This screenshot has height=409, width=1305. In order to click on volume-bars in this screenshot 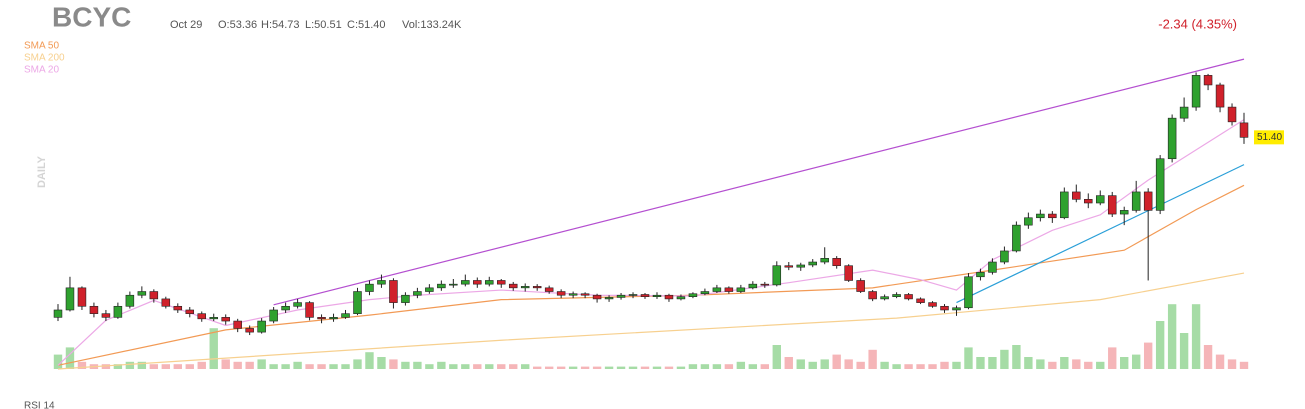, I will do `click(651, 336)`.